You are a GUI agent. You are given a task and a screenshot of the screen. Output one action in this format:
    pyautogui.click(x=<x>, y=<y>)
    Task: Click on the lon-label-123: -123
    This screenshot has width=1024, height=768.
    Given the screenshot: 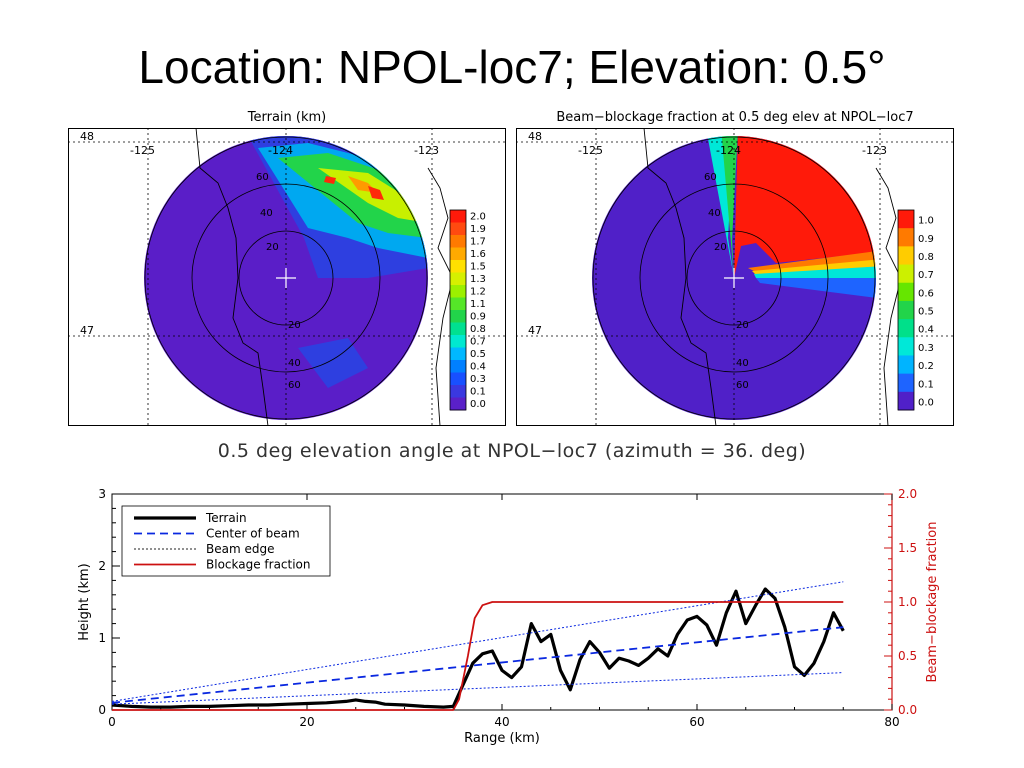 What is the action you would take?
    pyautogui.click(x=426, y=150)
    